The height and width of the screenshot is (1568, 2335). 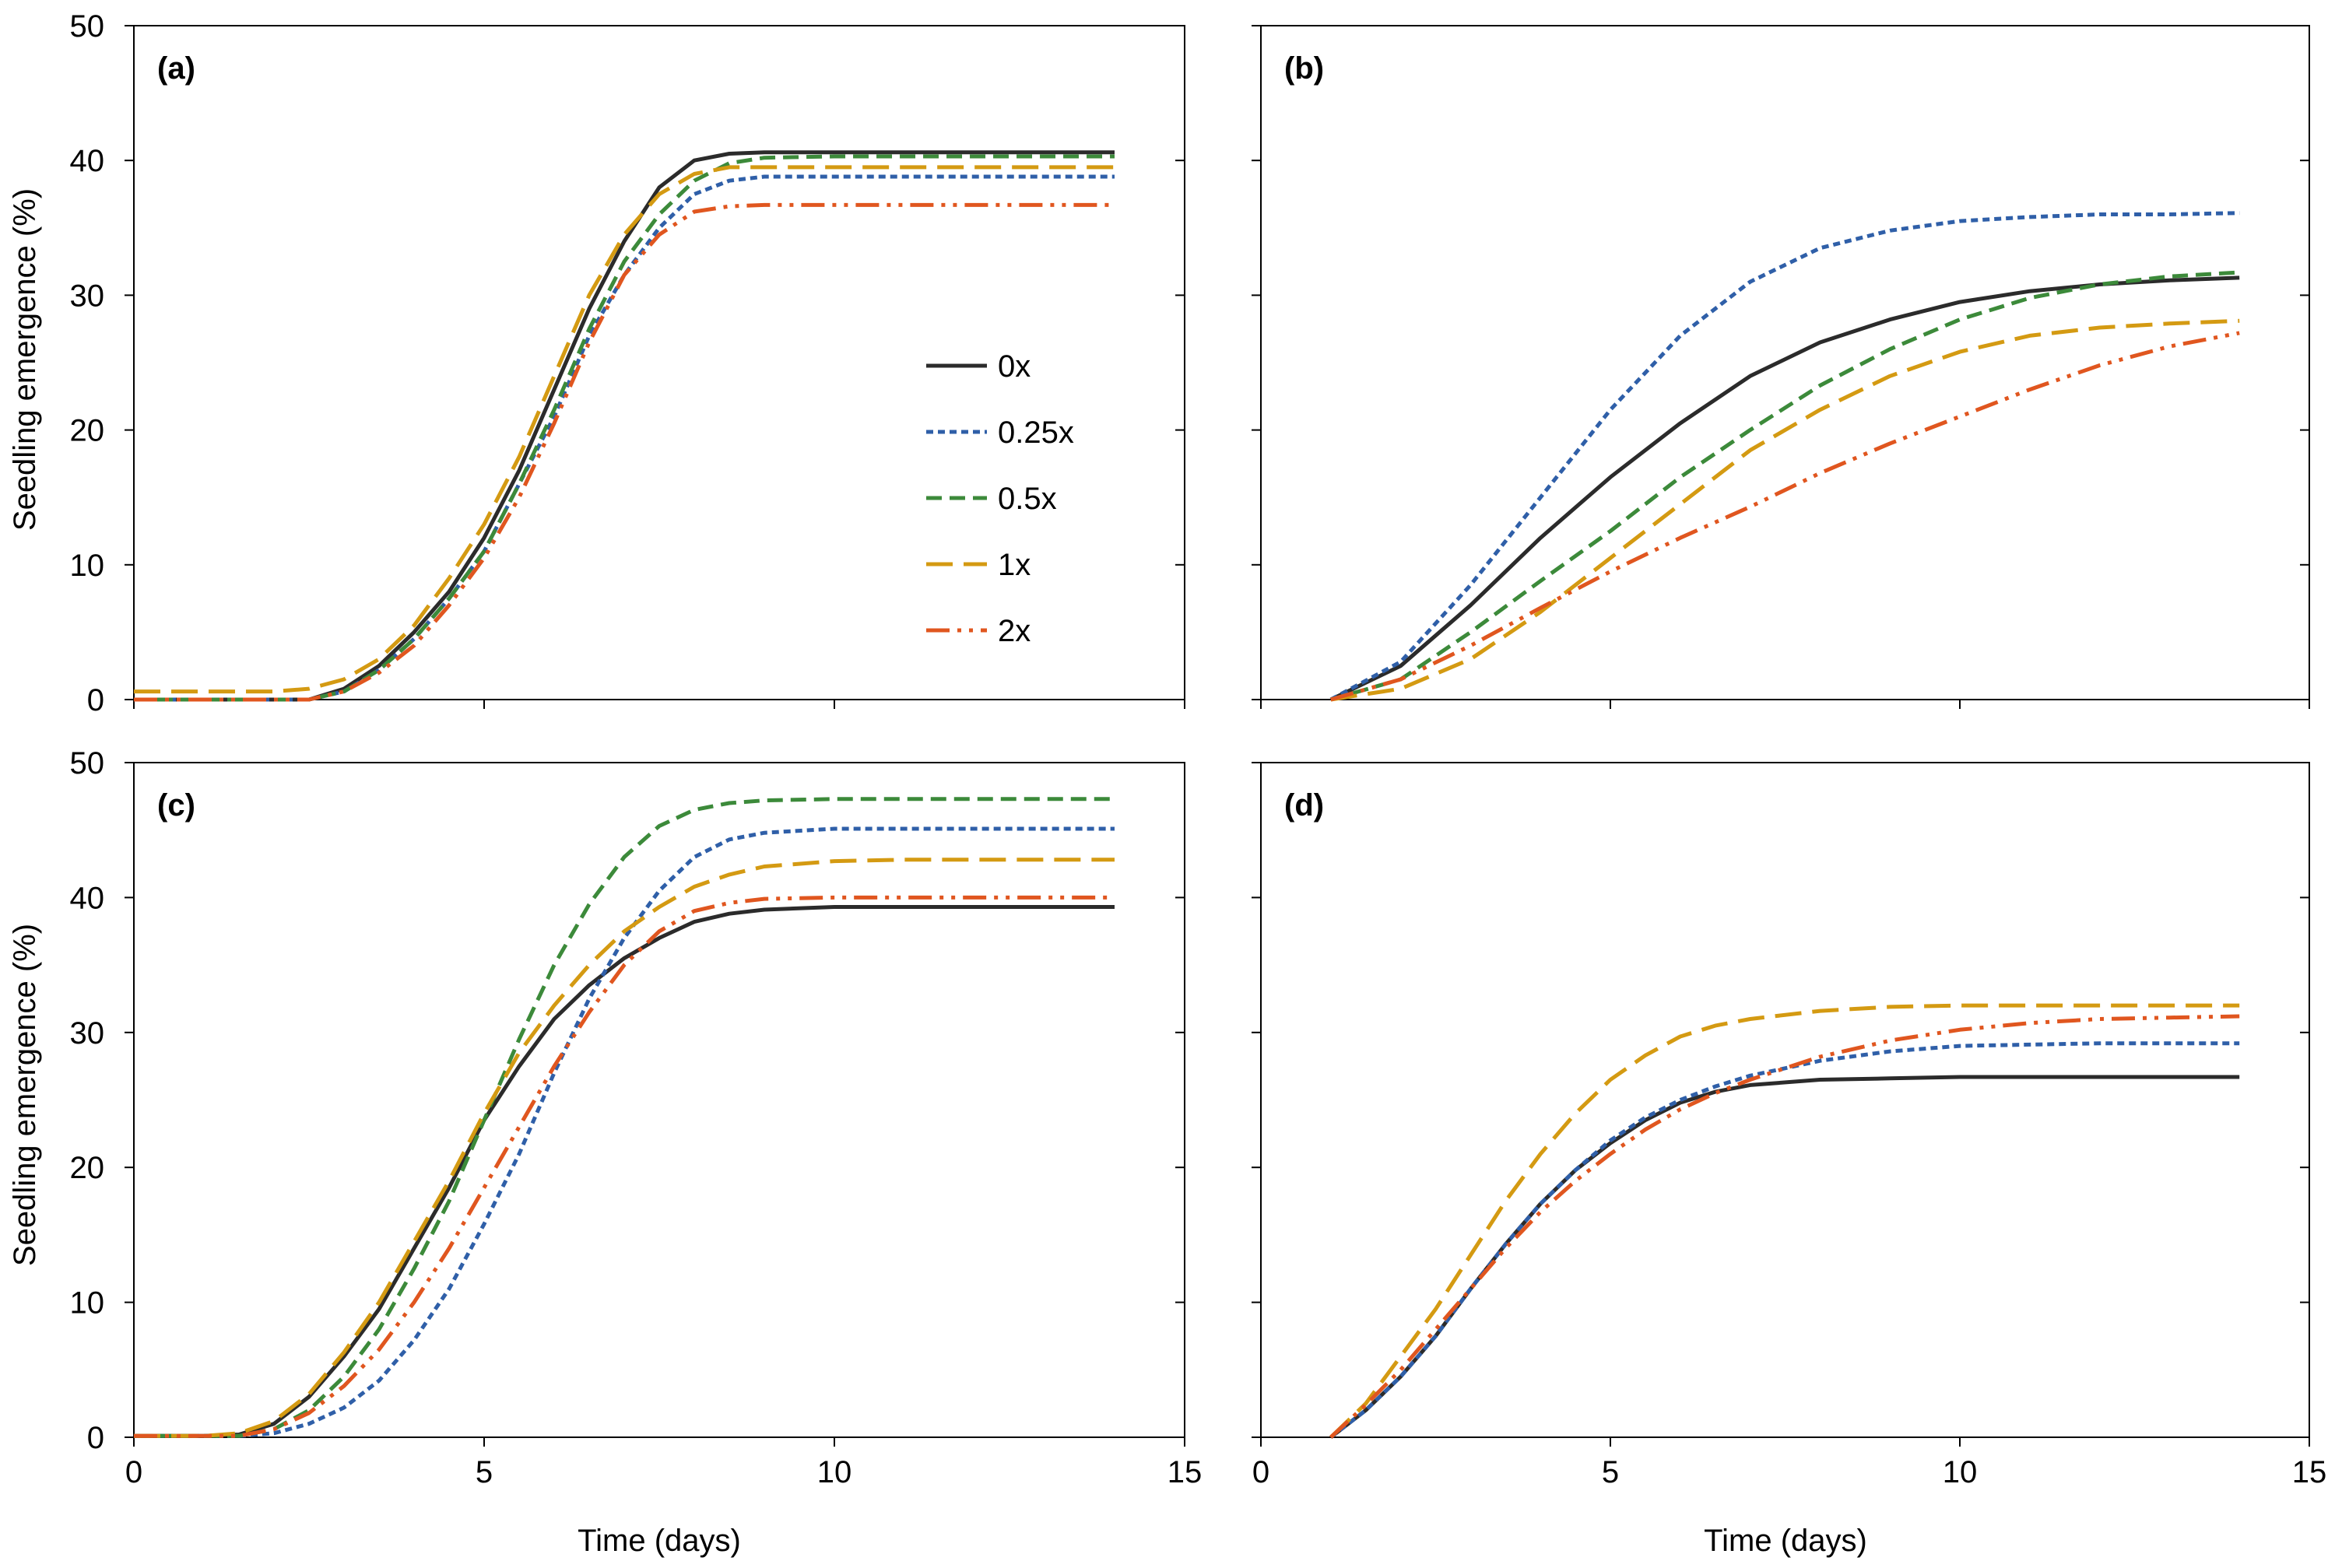 I want to click on legend-label: 0.25x, so click(x=1036, y=433).